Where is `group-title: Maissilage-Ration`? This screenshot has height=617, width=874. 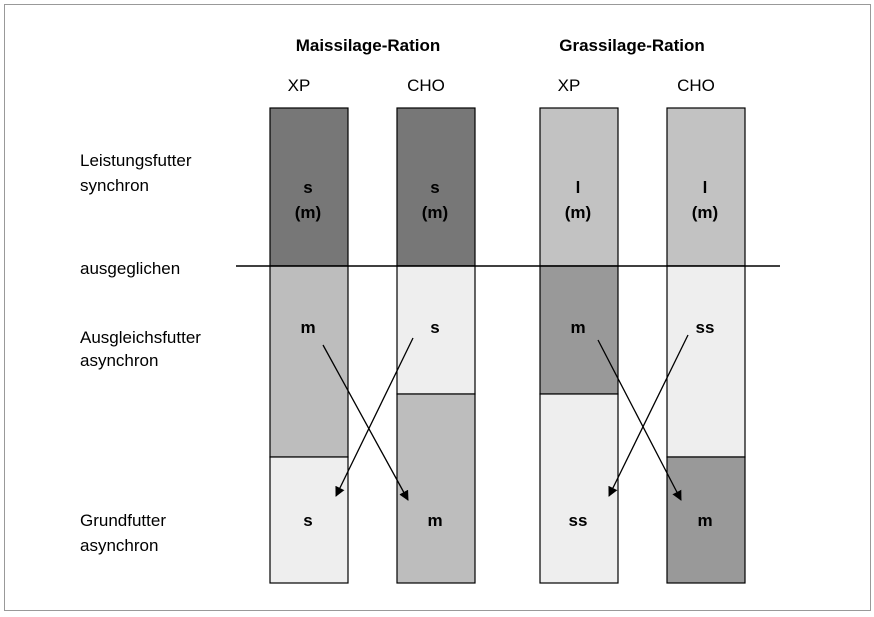
group-title: Maissilage-Ration is located at coordinates (368, 45).